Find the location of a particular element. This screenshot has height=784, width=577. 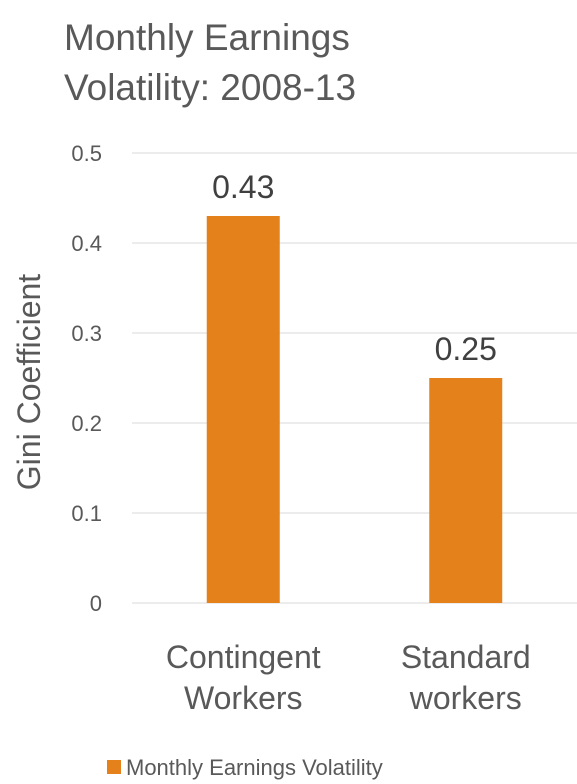

y-axis-ticks: 0 0.1 0.2 0.3 0.4 0.5 is located at coordinates (86, 378).